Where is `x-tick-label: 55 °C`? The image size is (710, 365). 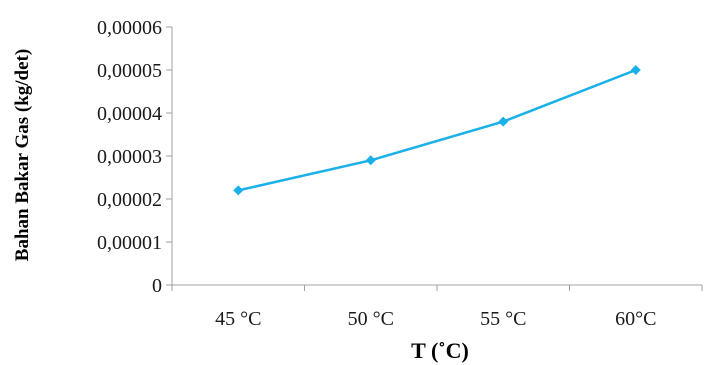
x-tick-label: 55 °C is located at coordinates (503, 319).